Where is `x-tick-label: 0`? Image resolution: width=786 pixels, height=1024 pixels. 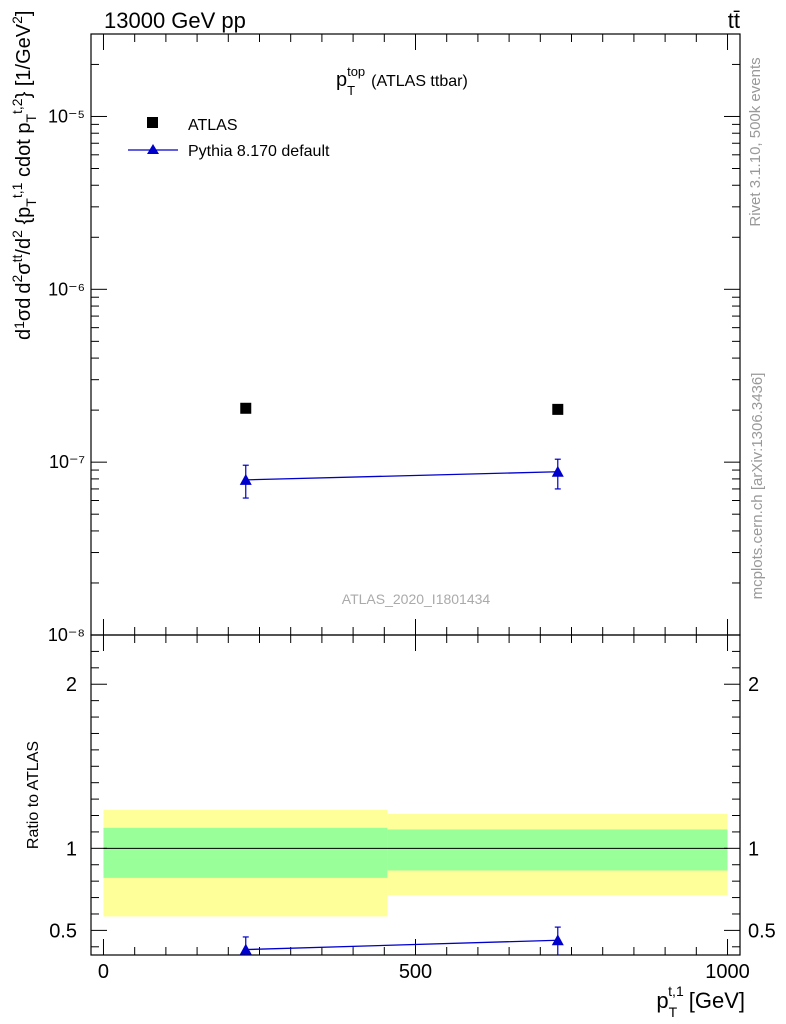 x-tick-label: 0 is located at coordinates (103, 972).